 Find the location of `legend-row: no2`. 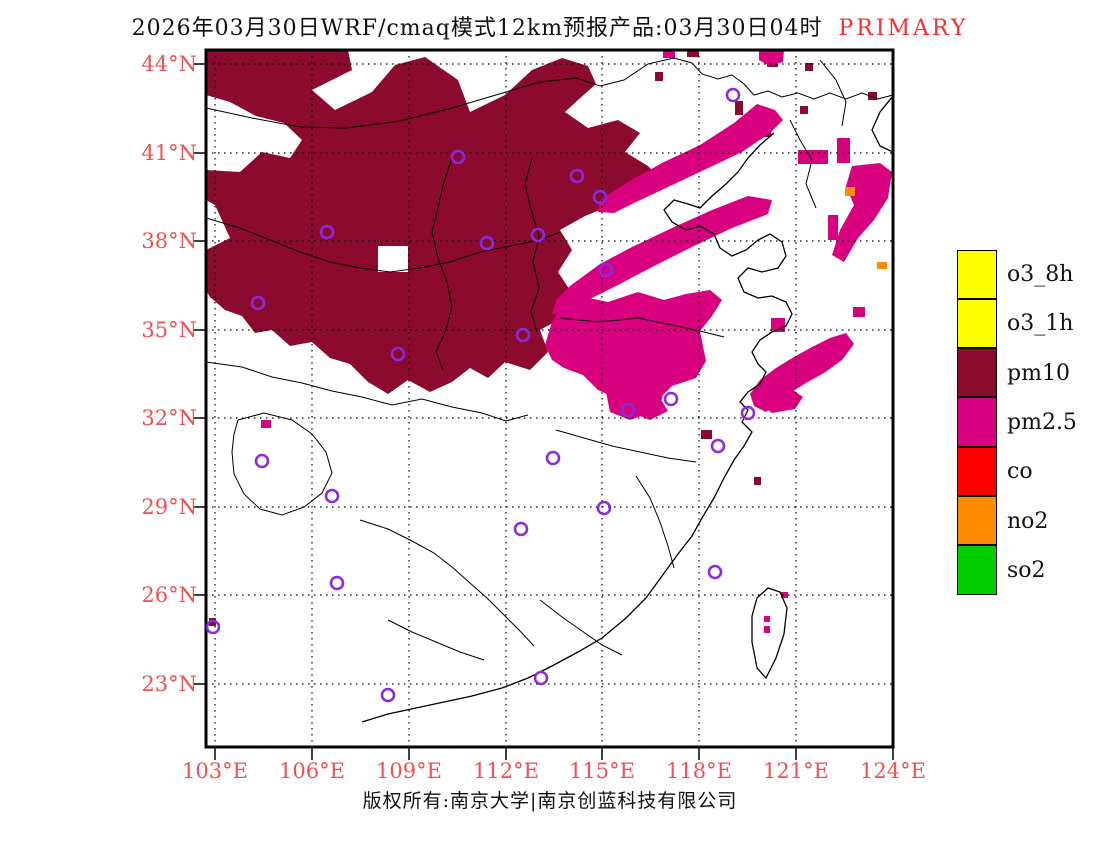

legend-row: no2 is located at coordinates (1017, 520).